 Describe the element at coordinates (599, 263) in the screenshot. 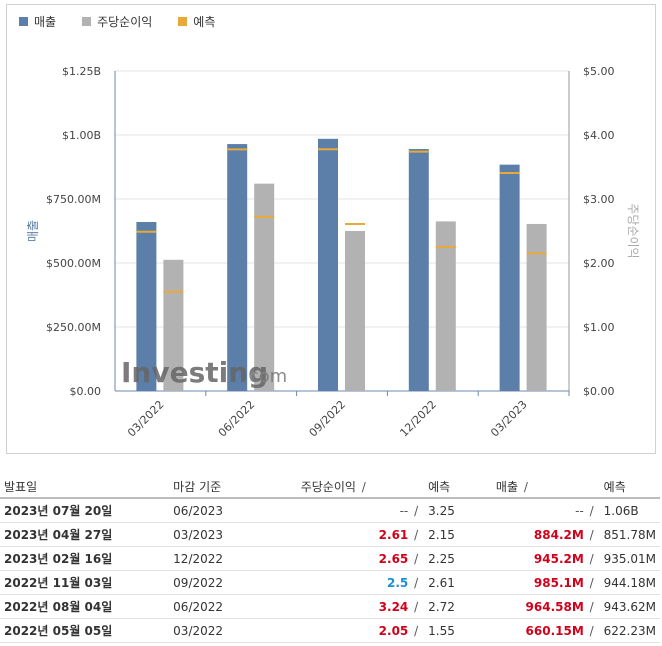

I see `y-right-tick-label: $2.00` at that location.